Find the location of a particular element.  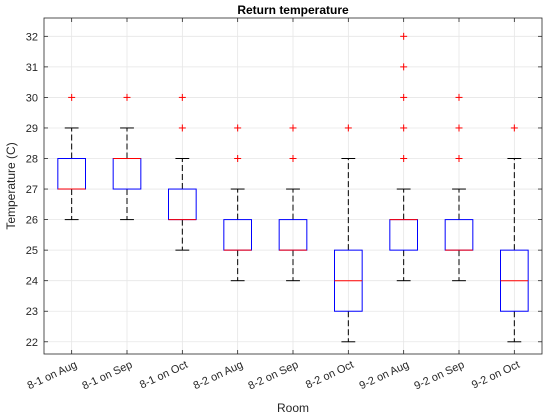

y-tick-label: 32 is located at coordinates (32, 37).